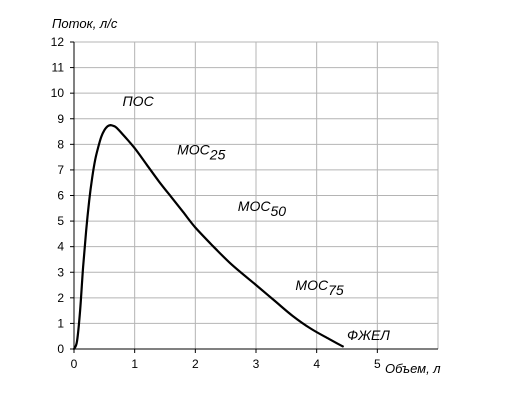 This screenshot has height=410, width=507. Describe the element at coordinates (60, 272) in the screenshot. I see `y-tick-label: 3` at that location.